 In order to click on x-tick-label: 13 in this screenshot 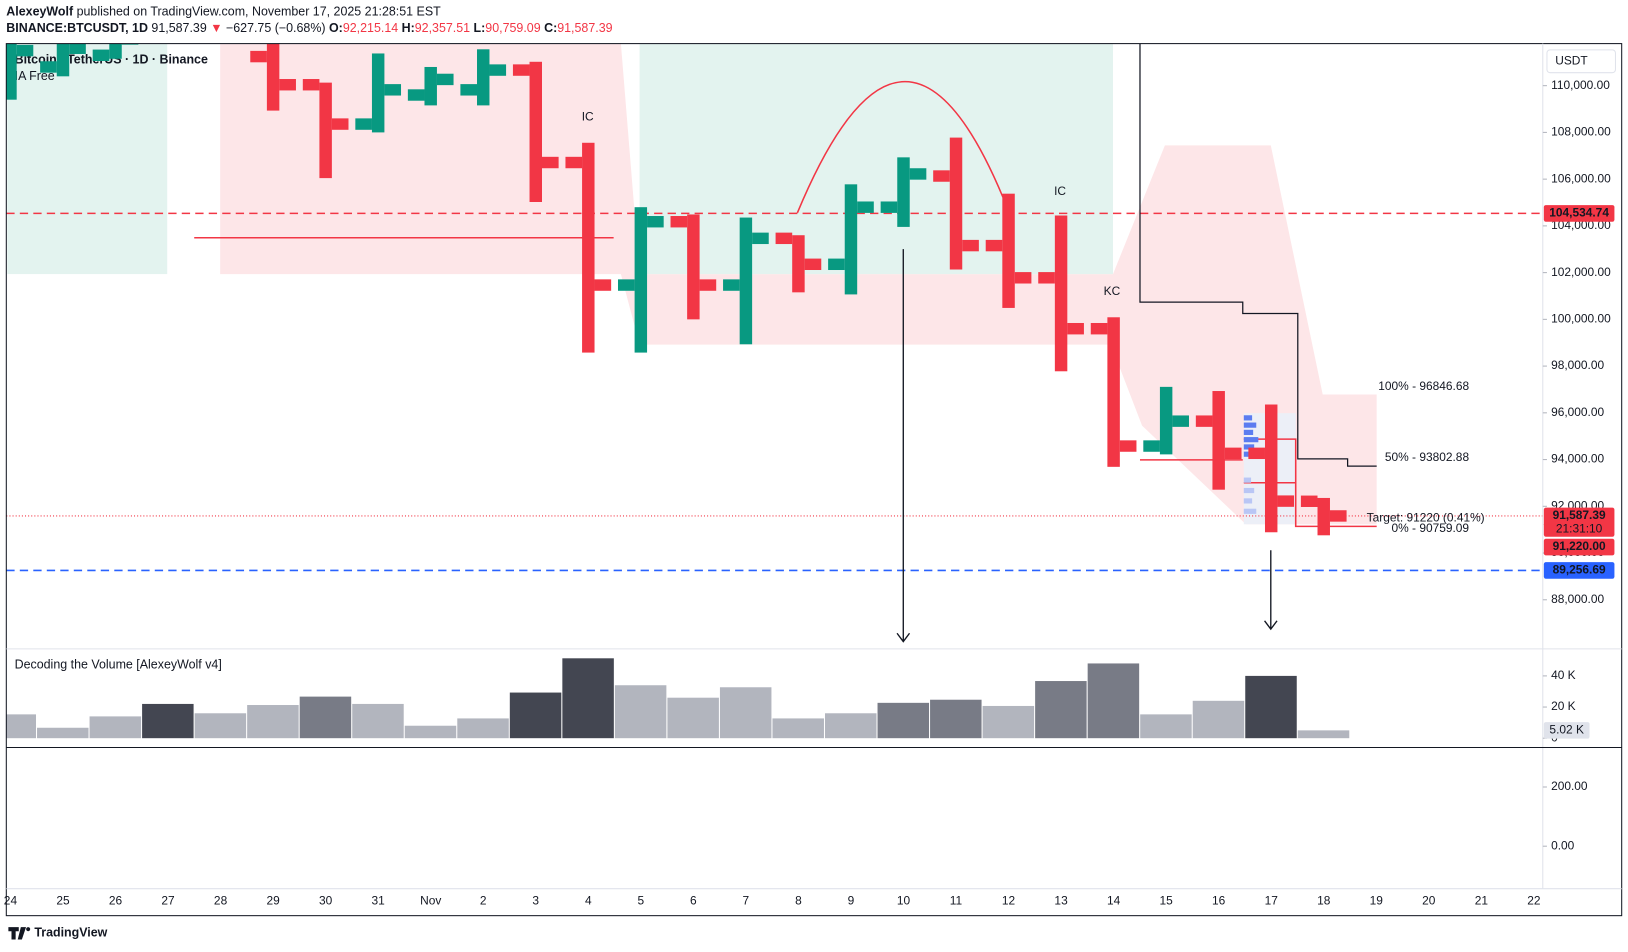, I will do `click(1061, 900)`.